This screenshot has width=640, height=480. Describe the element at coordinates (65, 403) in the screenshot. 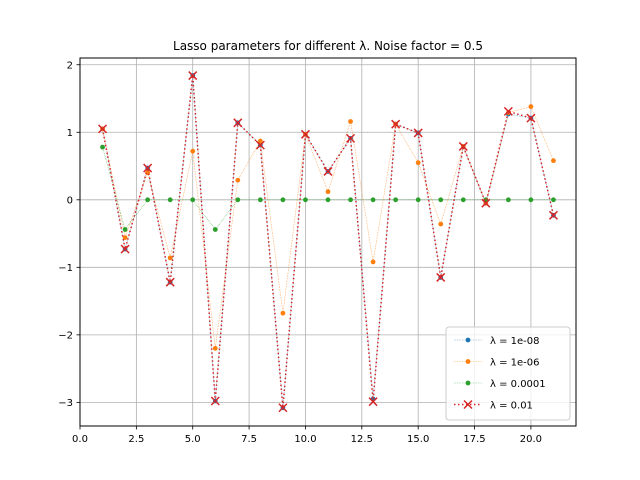

I see `y-tick-label: −3` at that location.